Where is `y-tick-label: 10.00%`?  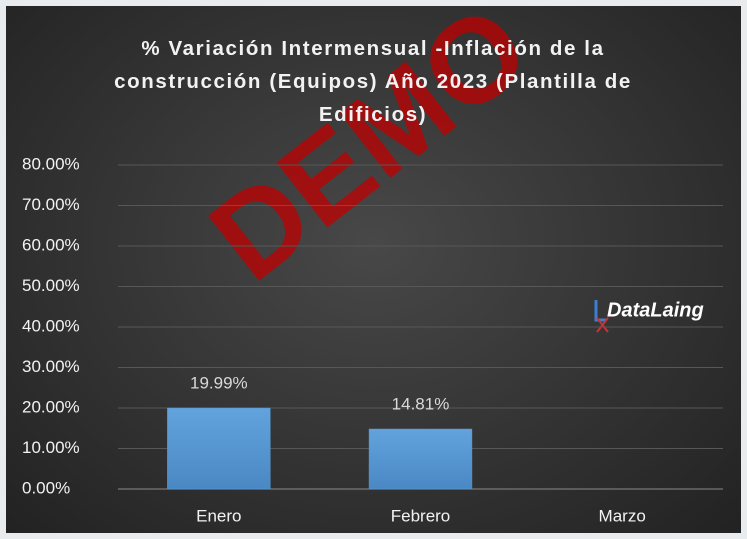
y-tick-label: 10.00% is located at coordinates (51, 447).